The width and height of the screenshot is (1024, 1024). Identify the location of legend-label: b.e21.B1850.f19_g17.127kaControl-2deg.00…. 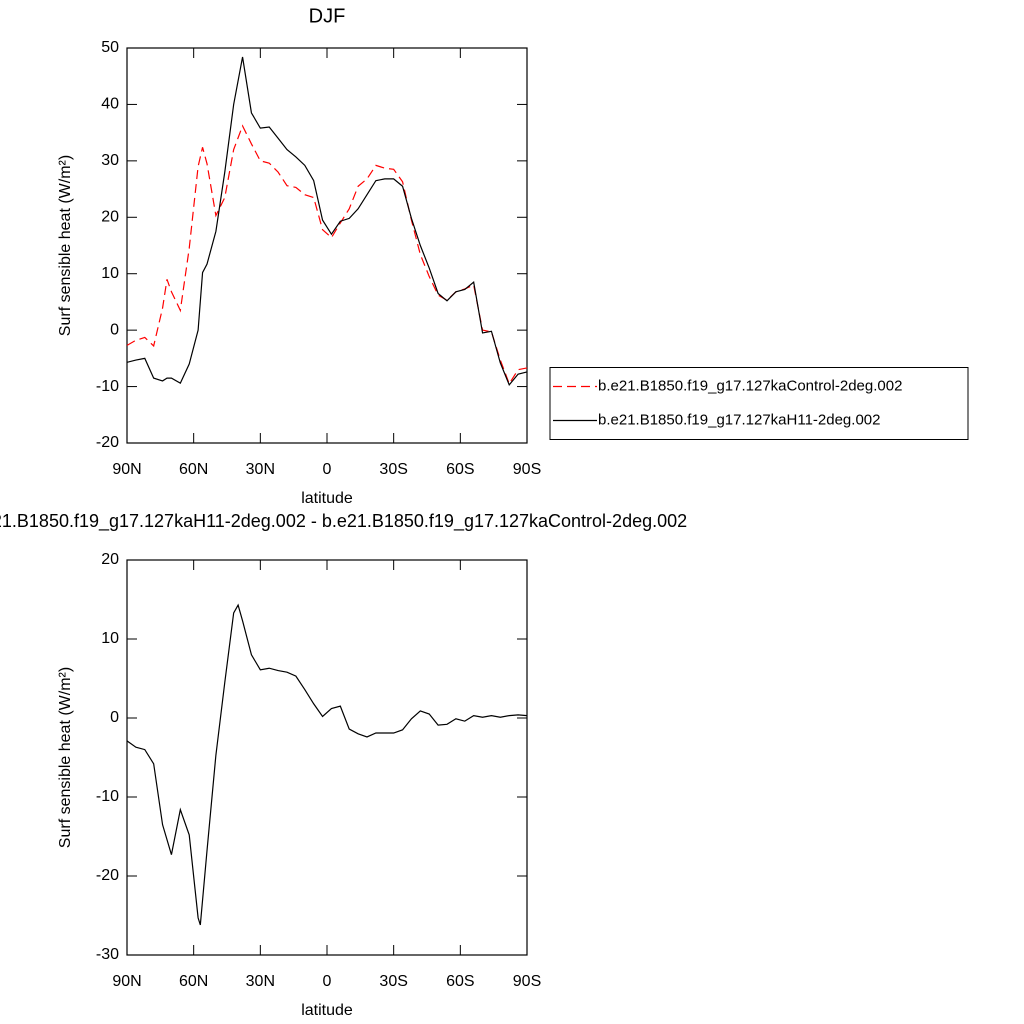
(750, 385).